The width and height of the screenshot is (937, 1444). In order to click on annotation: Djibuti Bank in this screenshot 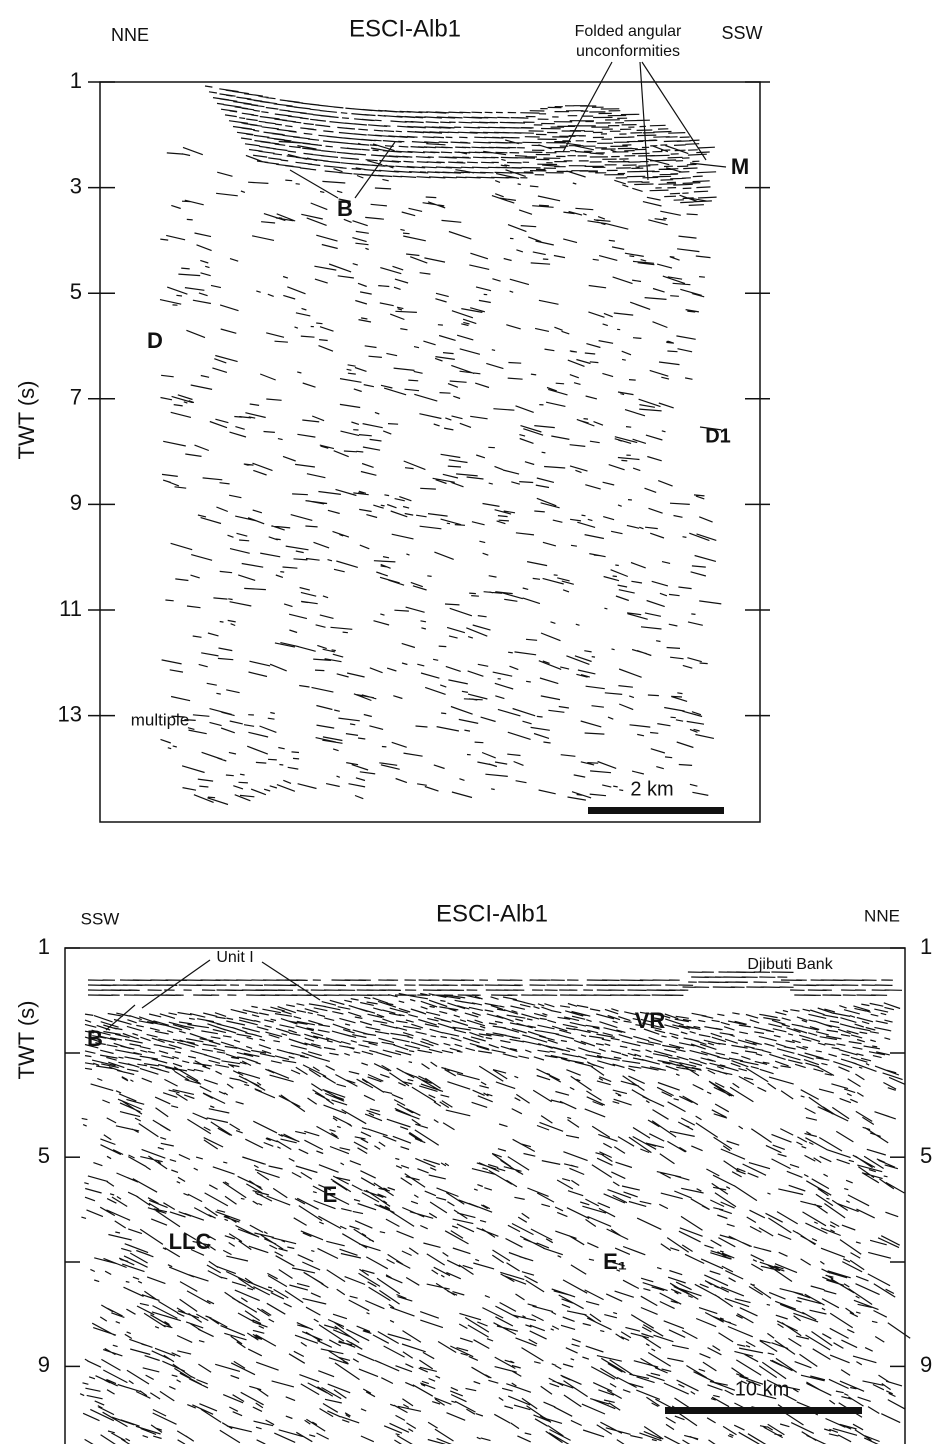, I will do `click(790, 964)`.